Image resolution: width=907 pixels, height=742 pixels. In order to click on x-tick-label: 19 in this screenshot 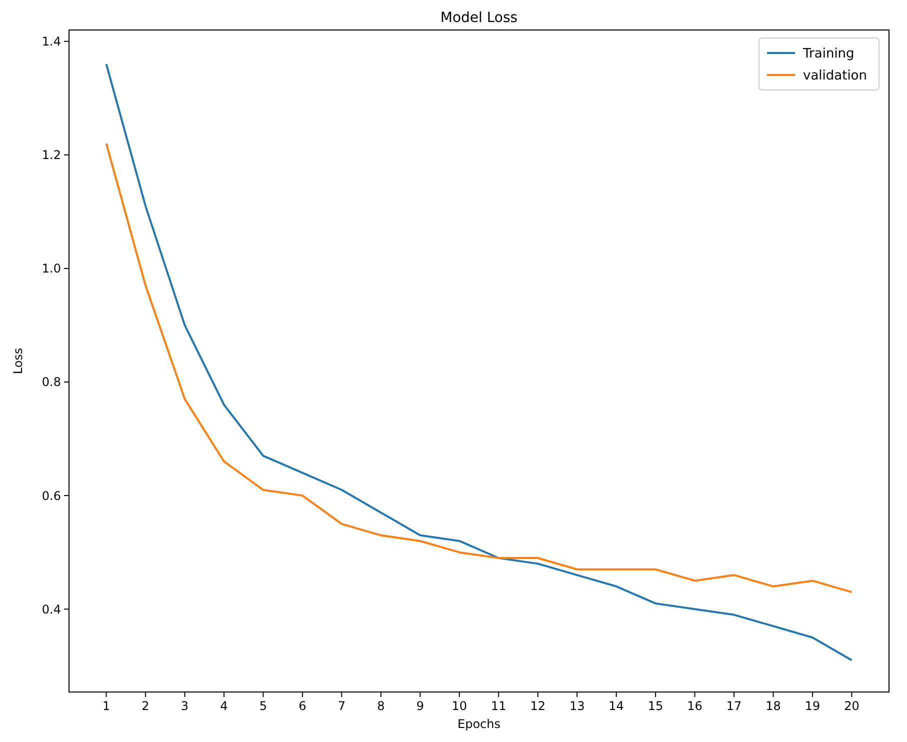, I will do `click(812, 706)`.